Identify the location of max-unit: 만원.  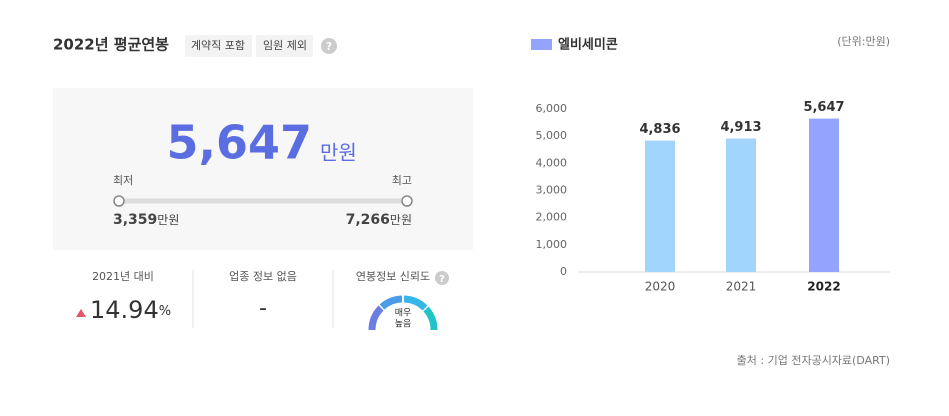
(401, 220).